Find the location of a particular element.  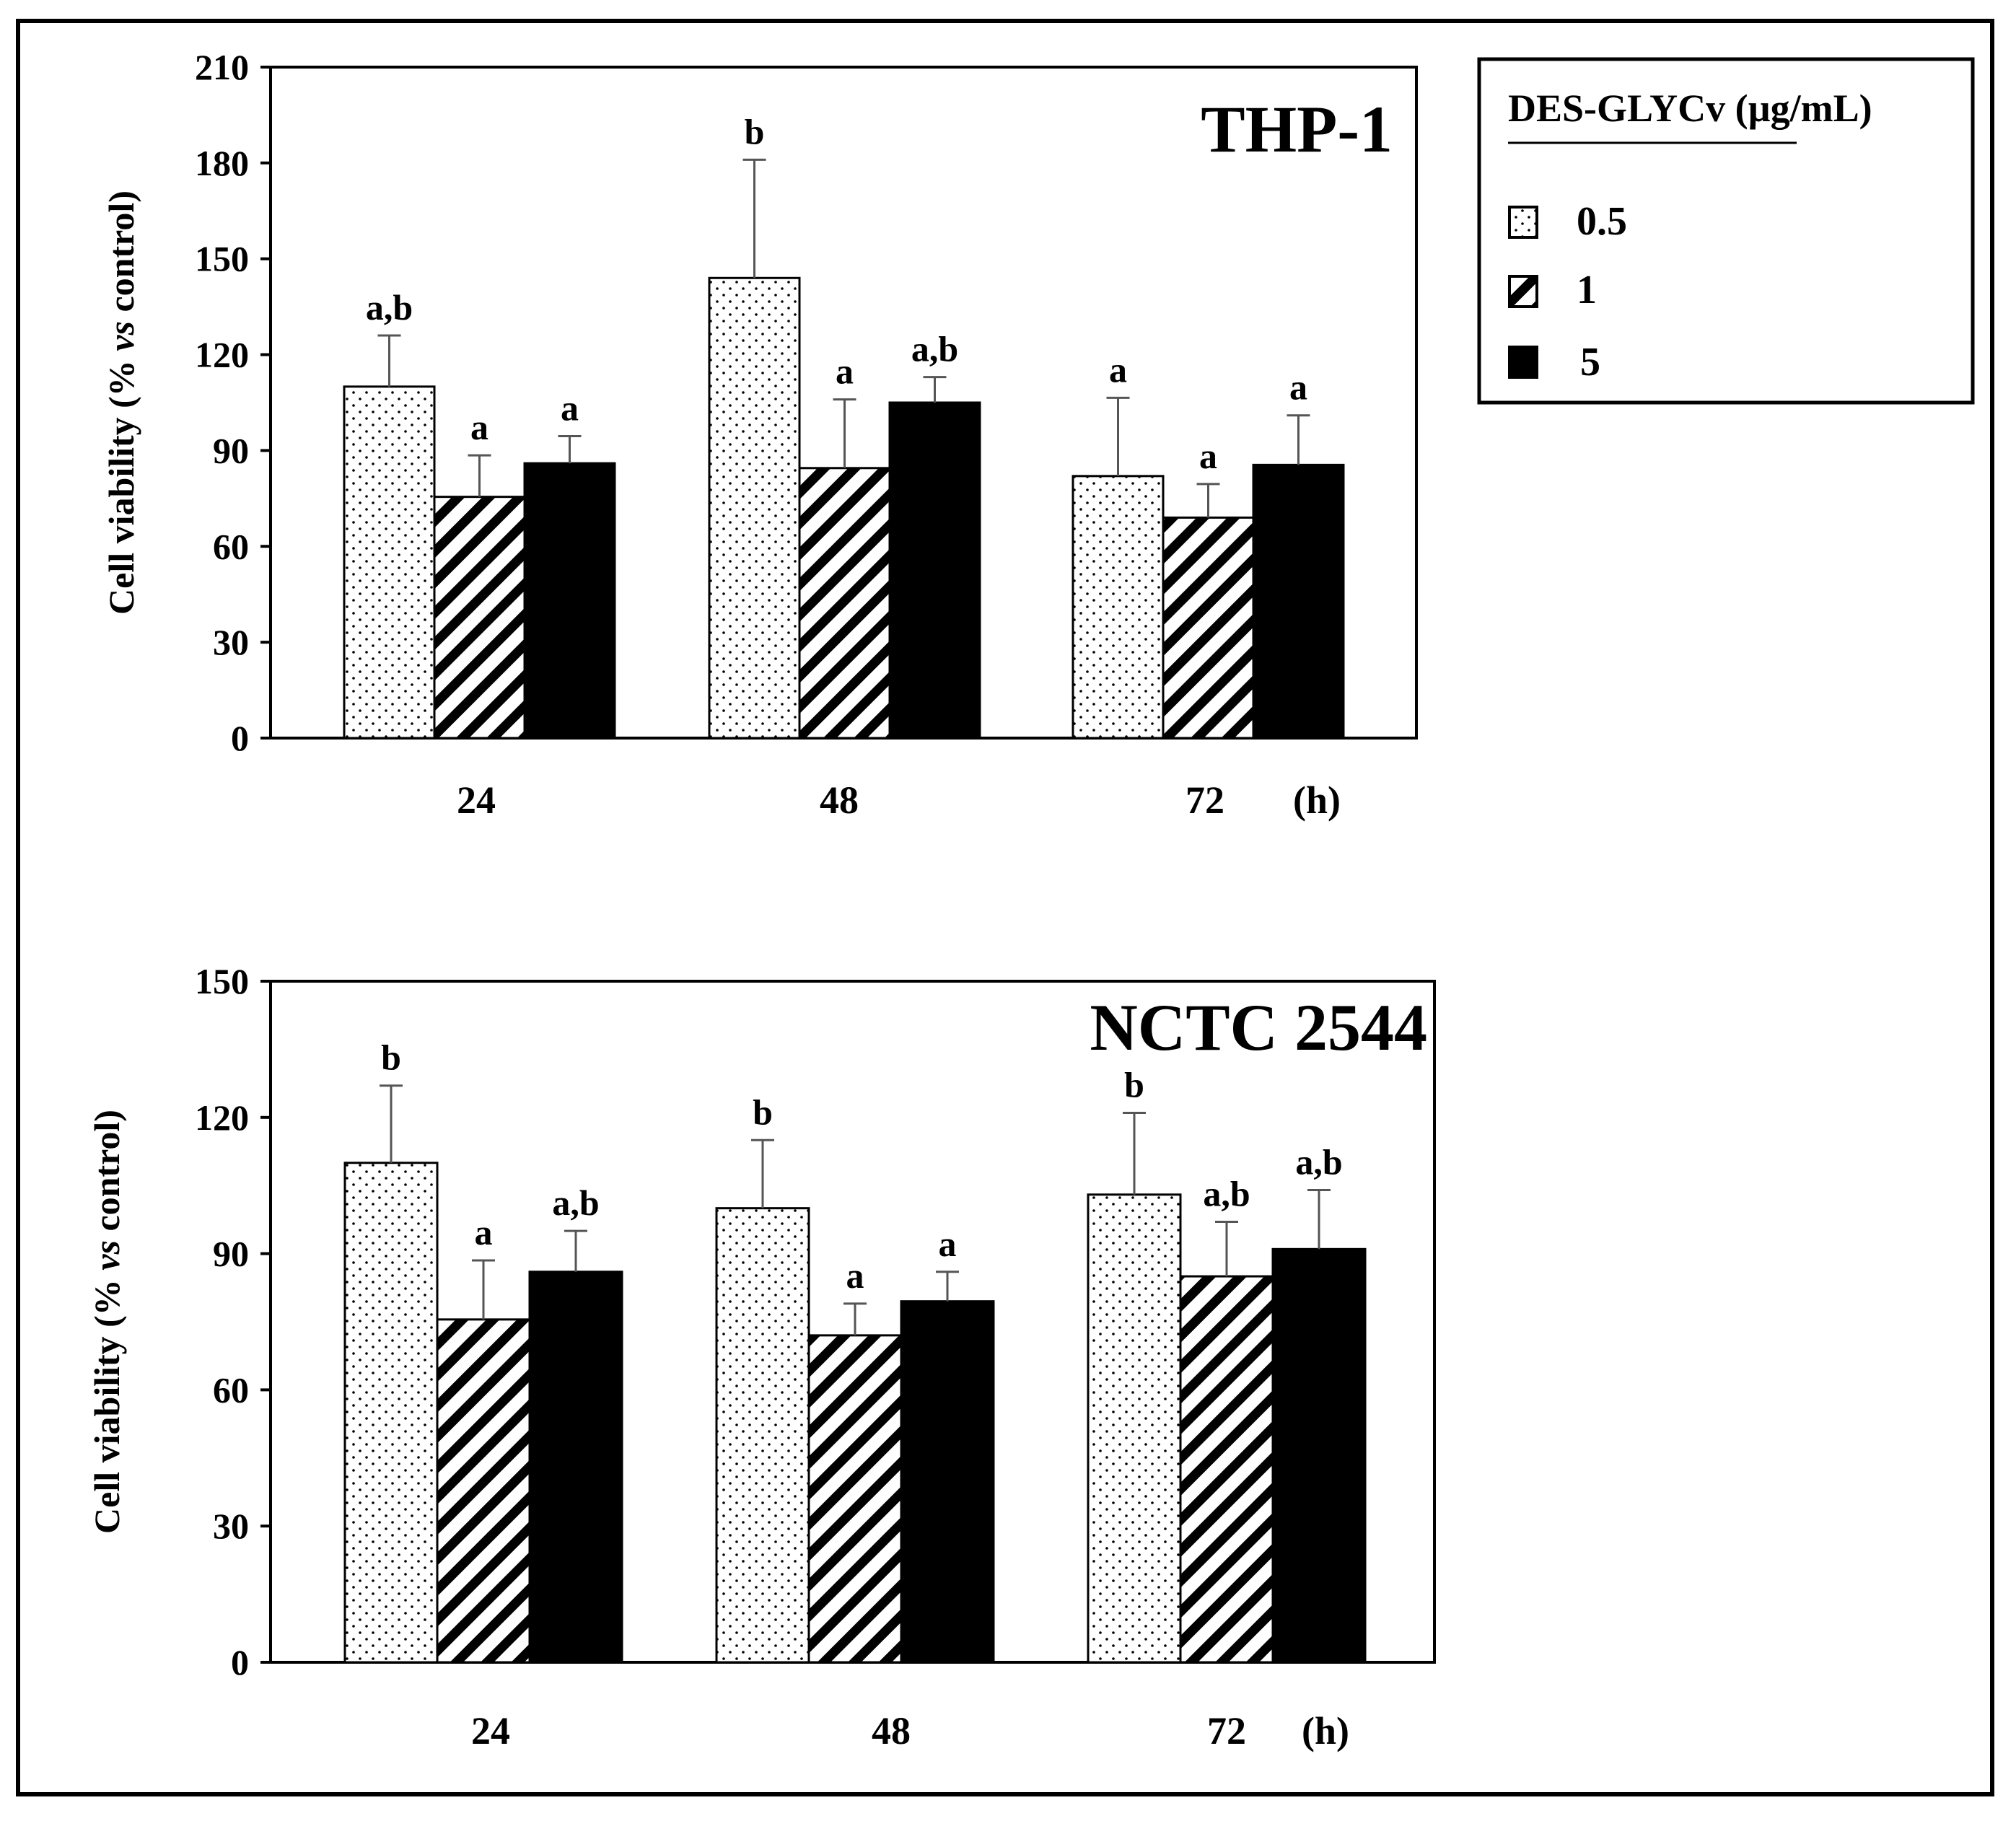

panel-title: NCTC 2544 is located at coordinates (1258, 1027).